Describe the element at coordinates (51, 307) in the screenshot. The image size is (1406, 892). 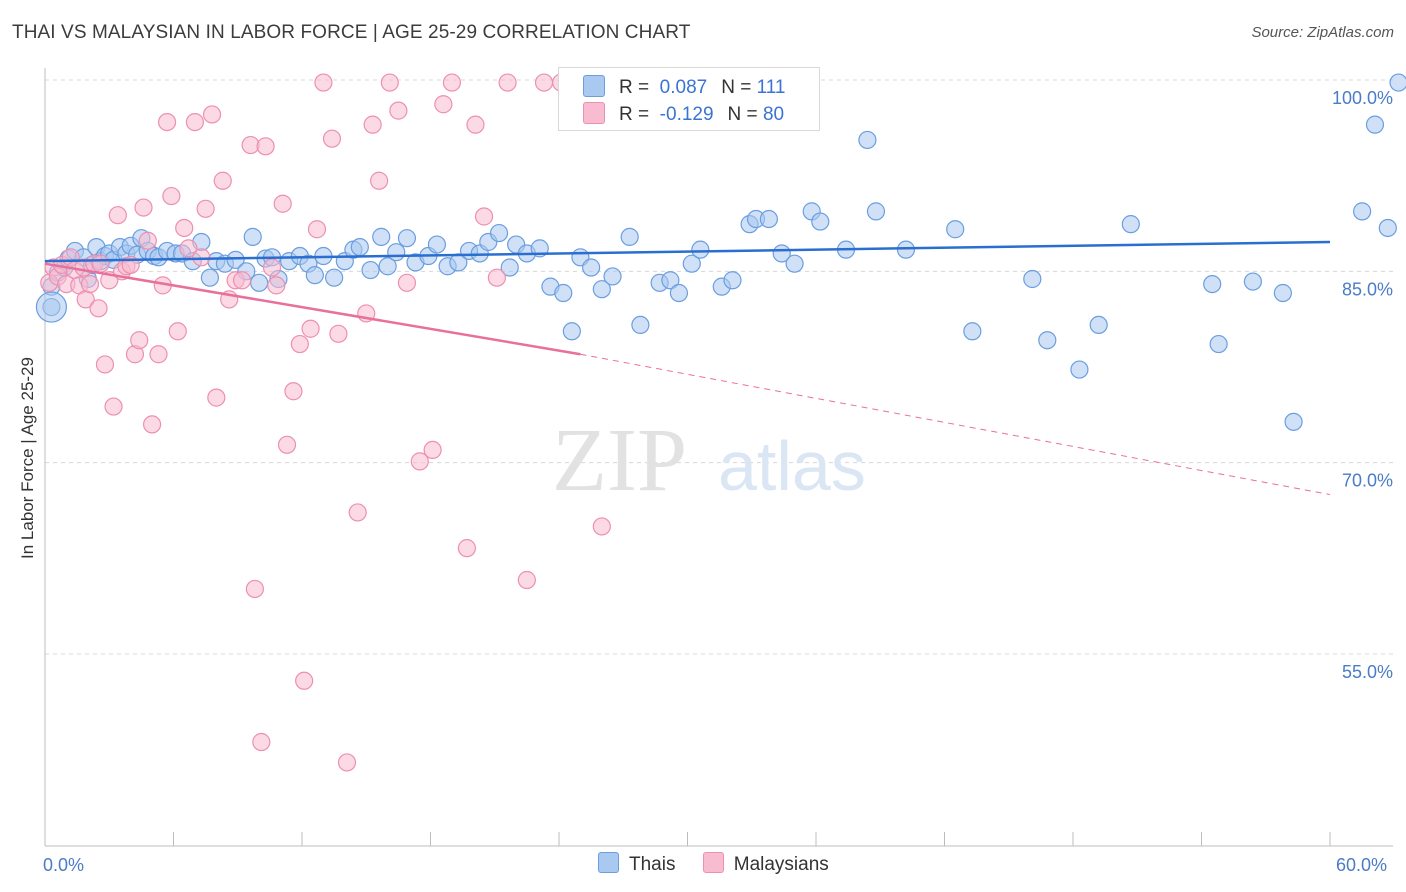
I see `thai-point-large` at that location.